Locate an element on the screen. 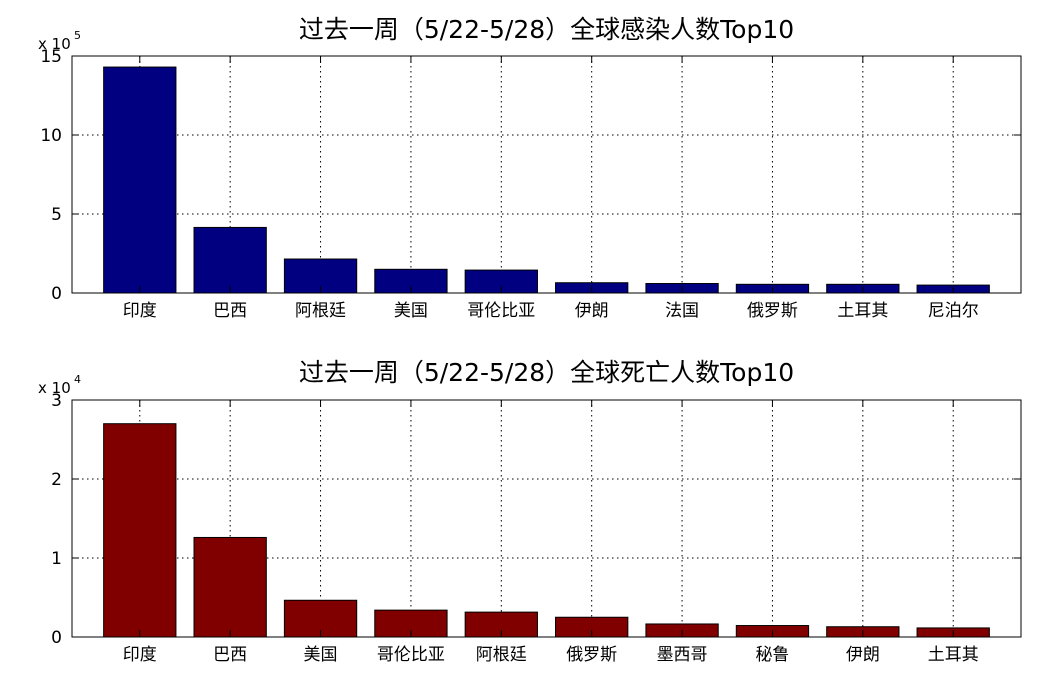  axis-multiplier-exponent: 5 is located at coordinates (77, 35).